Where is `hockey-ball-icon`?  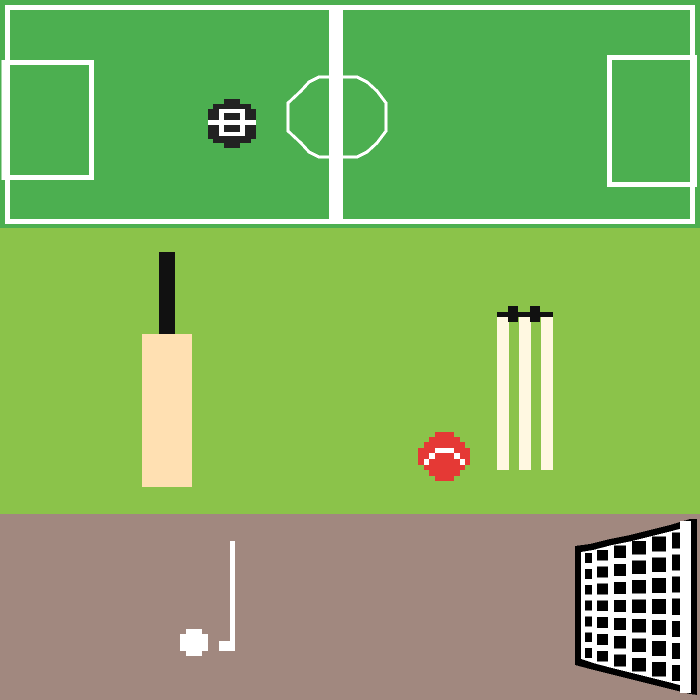
hockey-ball-icon is located at coordinates (194, 642).